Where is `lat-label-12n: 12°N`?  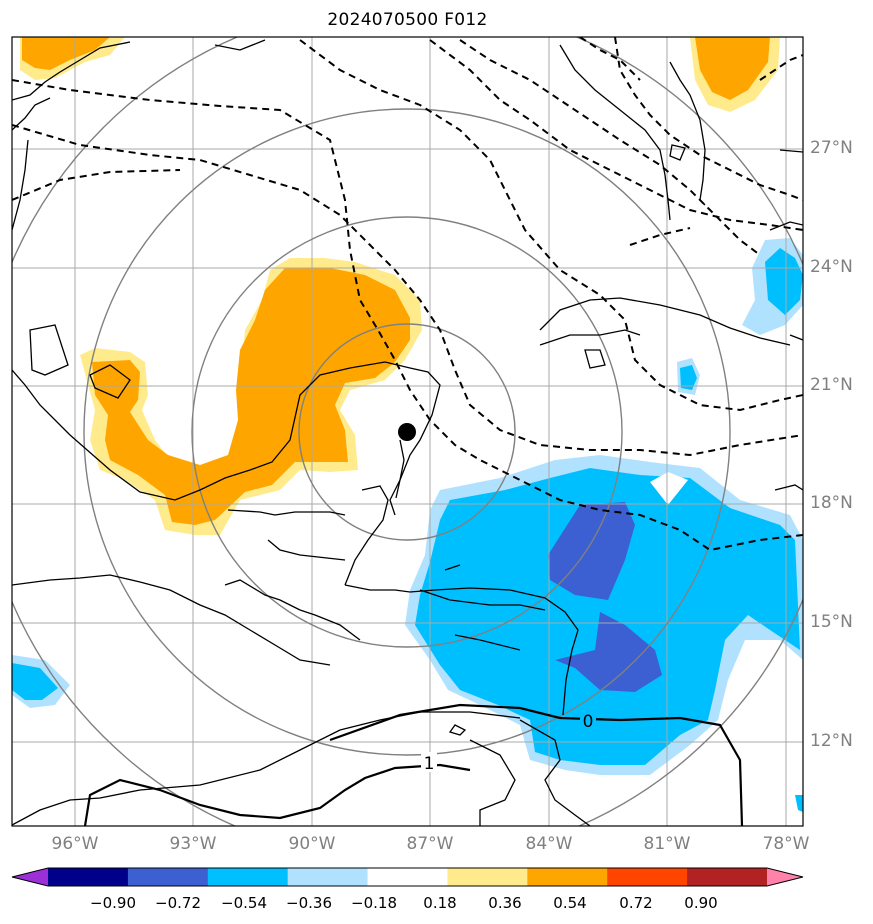
lat-label-12n: 12°N is located at coordinates (831, 741).